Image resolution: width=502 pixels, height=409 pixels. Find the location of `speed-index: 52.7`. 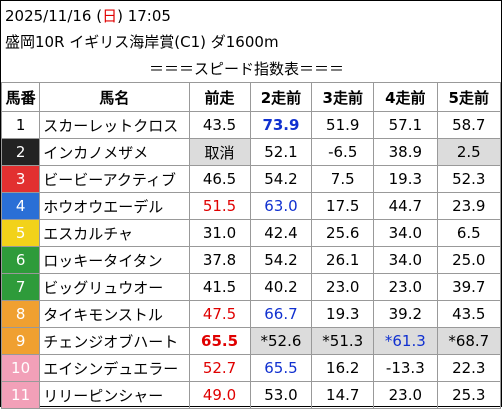

speed-index: 52.7 is located at coordinates (219, 368).